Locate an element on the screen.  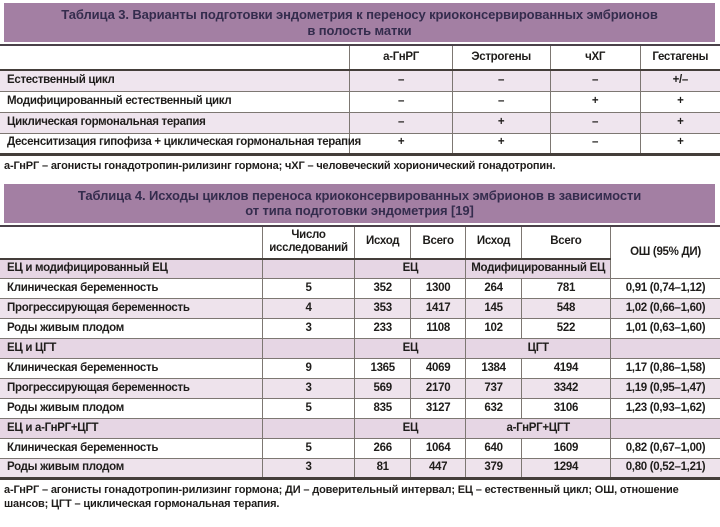
cell-outcome-1: 266 is located at coordinates (382, 448).